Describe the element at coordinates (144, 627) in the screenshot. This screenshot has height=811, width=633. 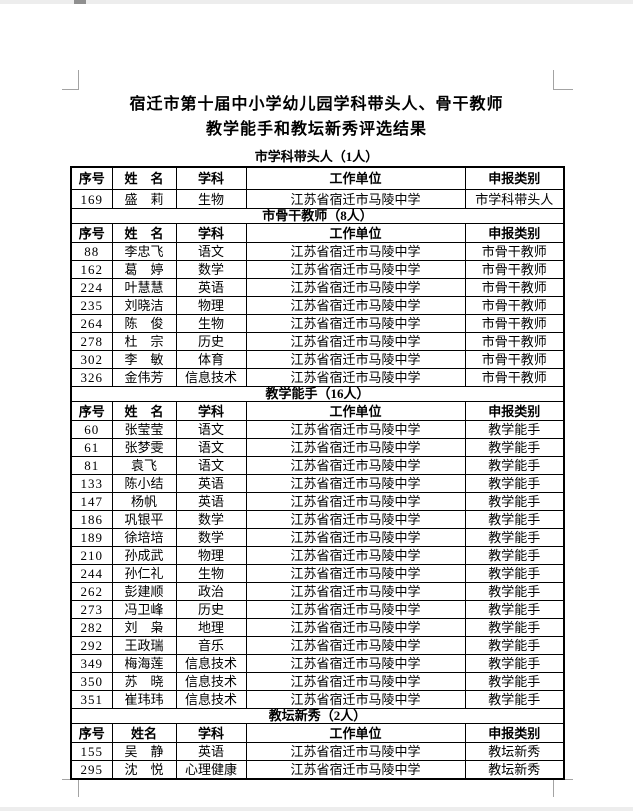
I see `name-cell: 刘 枭` at that location.